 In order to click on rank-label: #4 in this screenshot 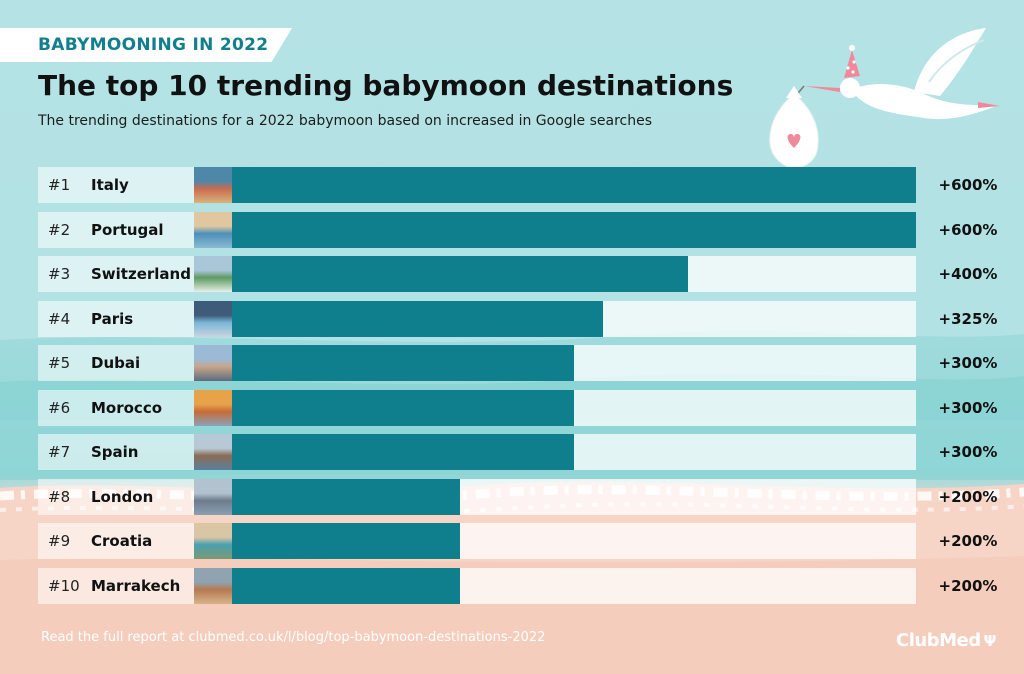, I will do `click(59, 318)`.